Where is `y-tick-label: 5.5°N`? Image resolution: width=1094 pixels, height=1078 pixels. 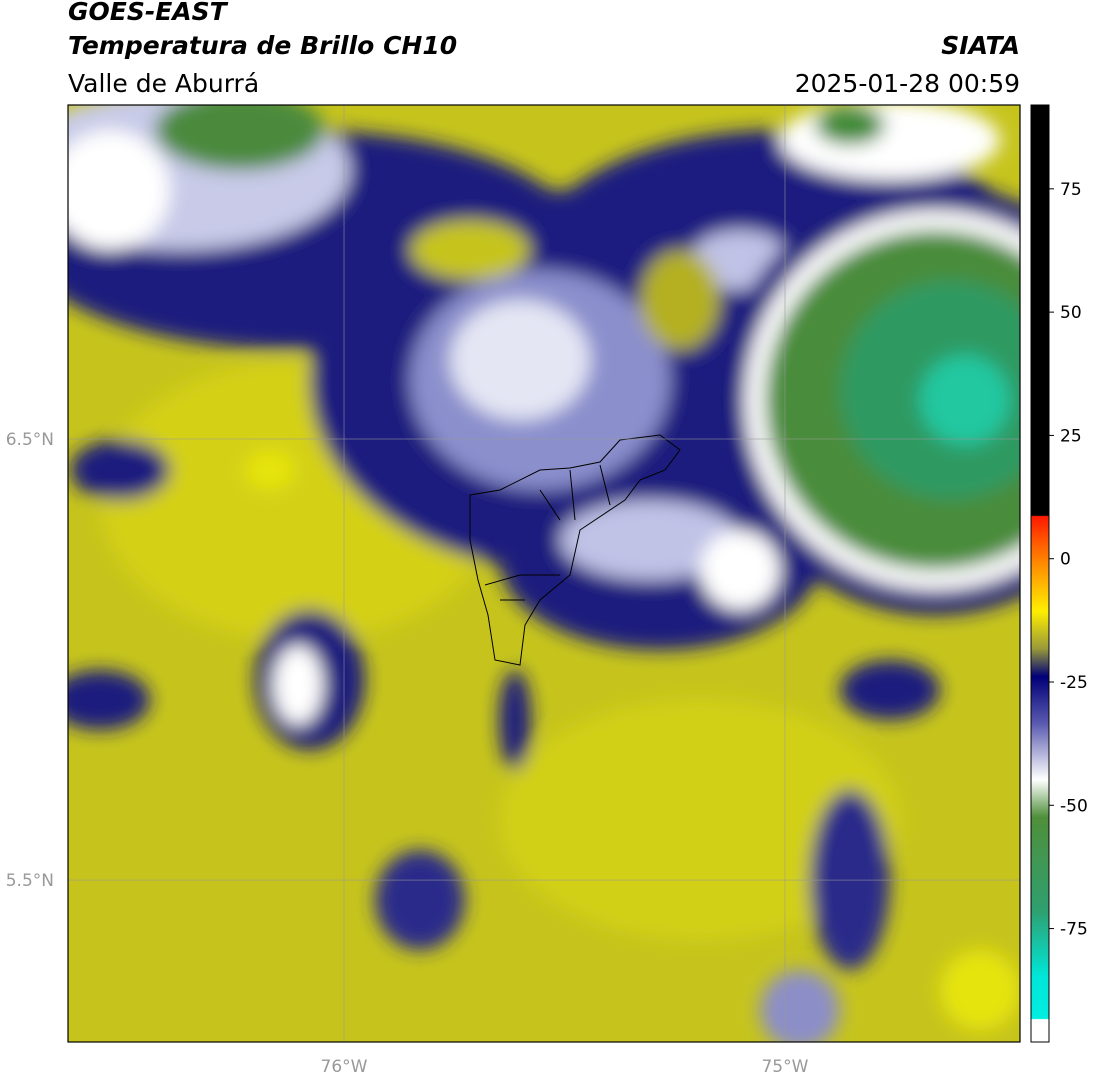
y-tick-label: 5.5°N is located at coordinates (30, 881).